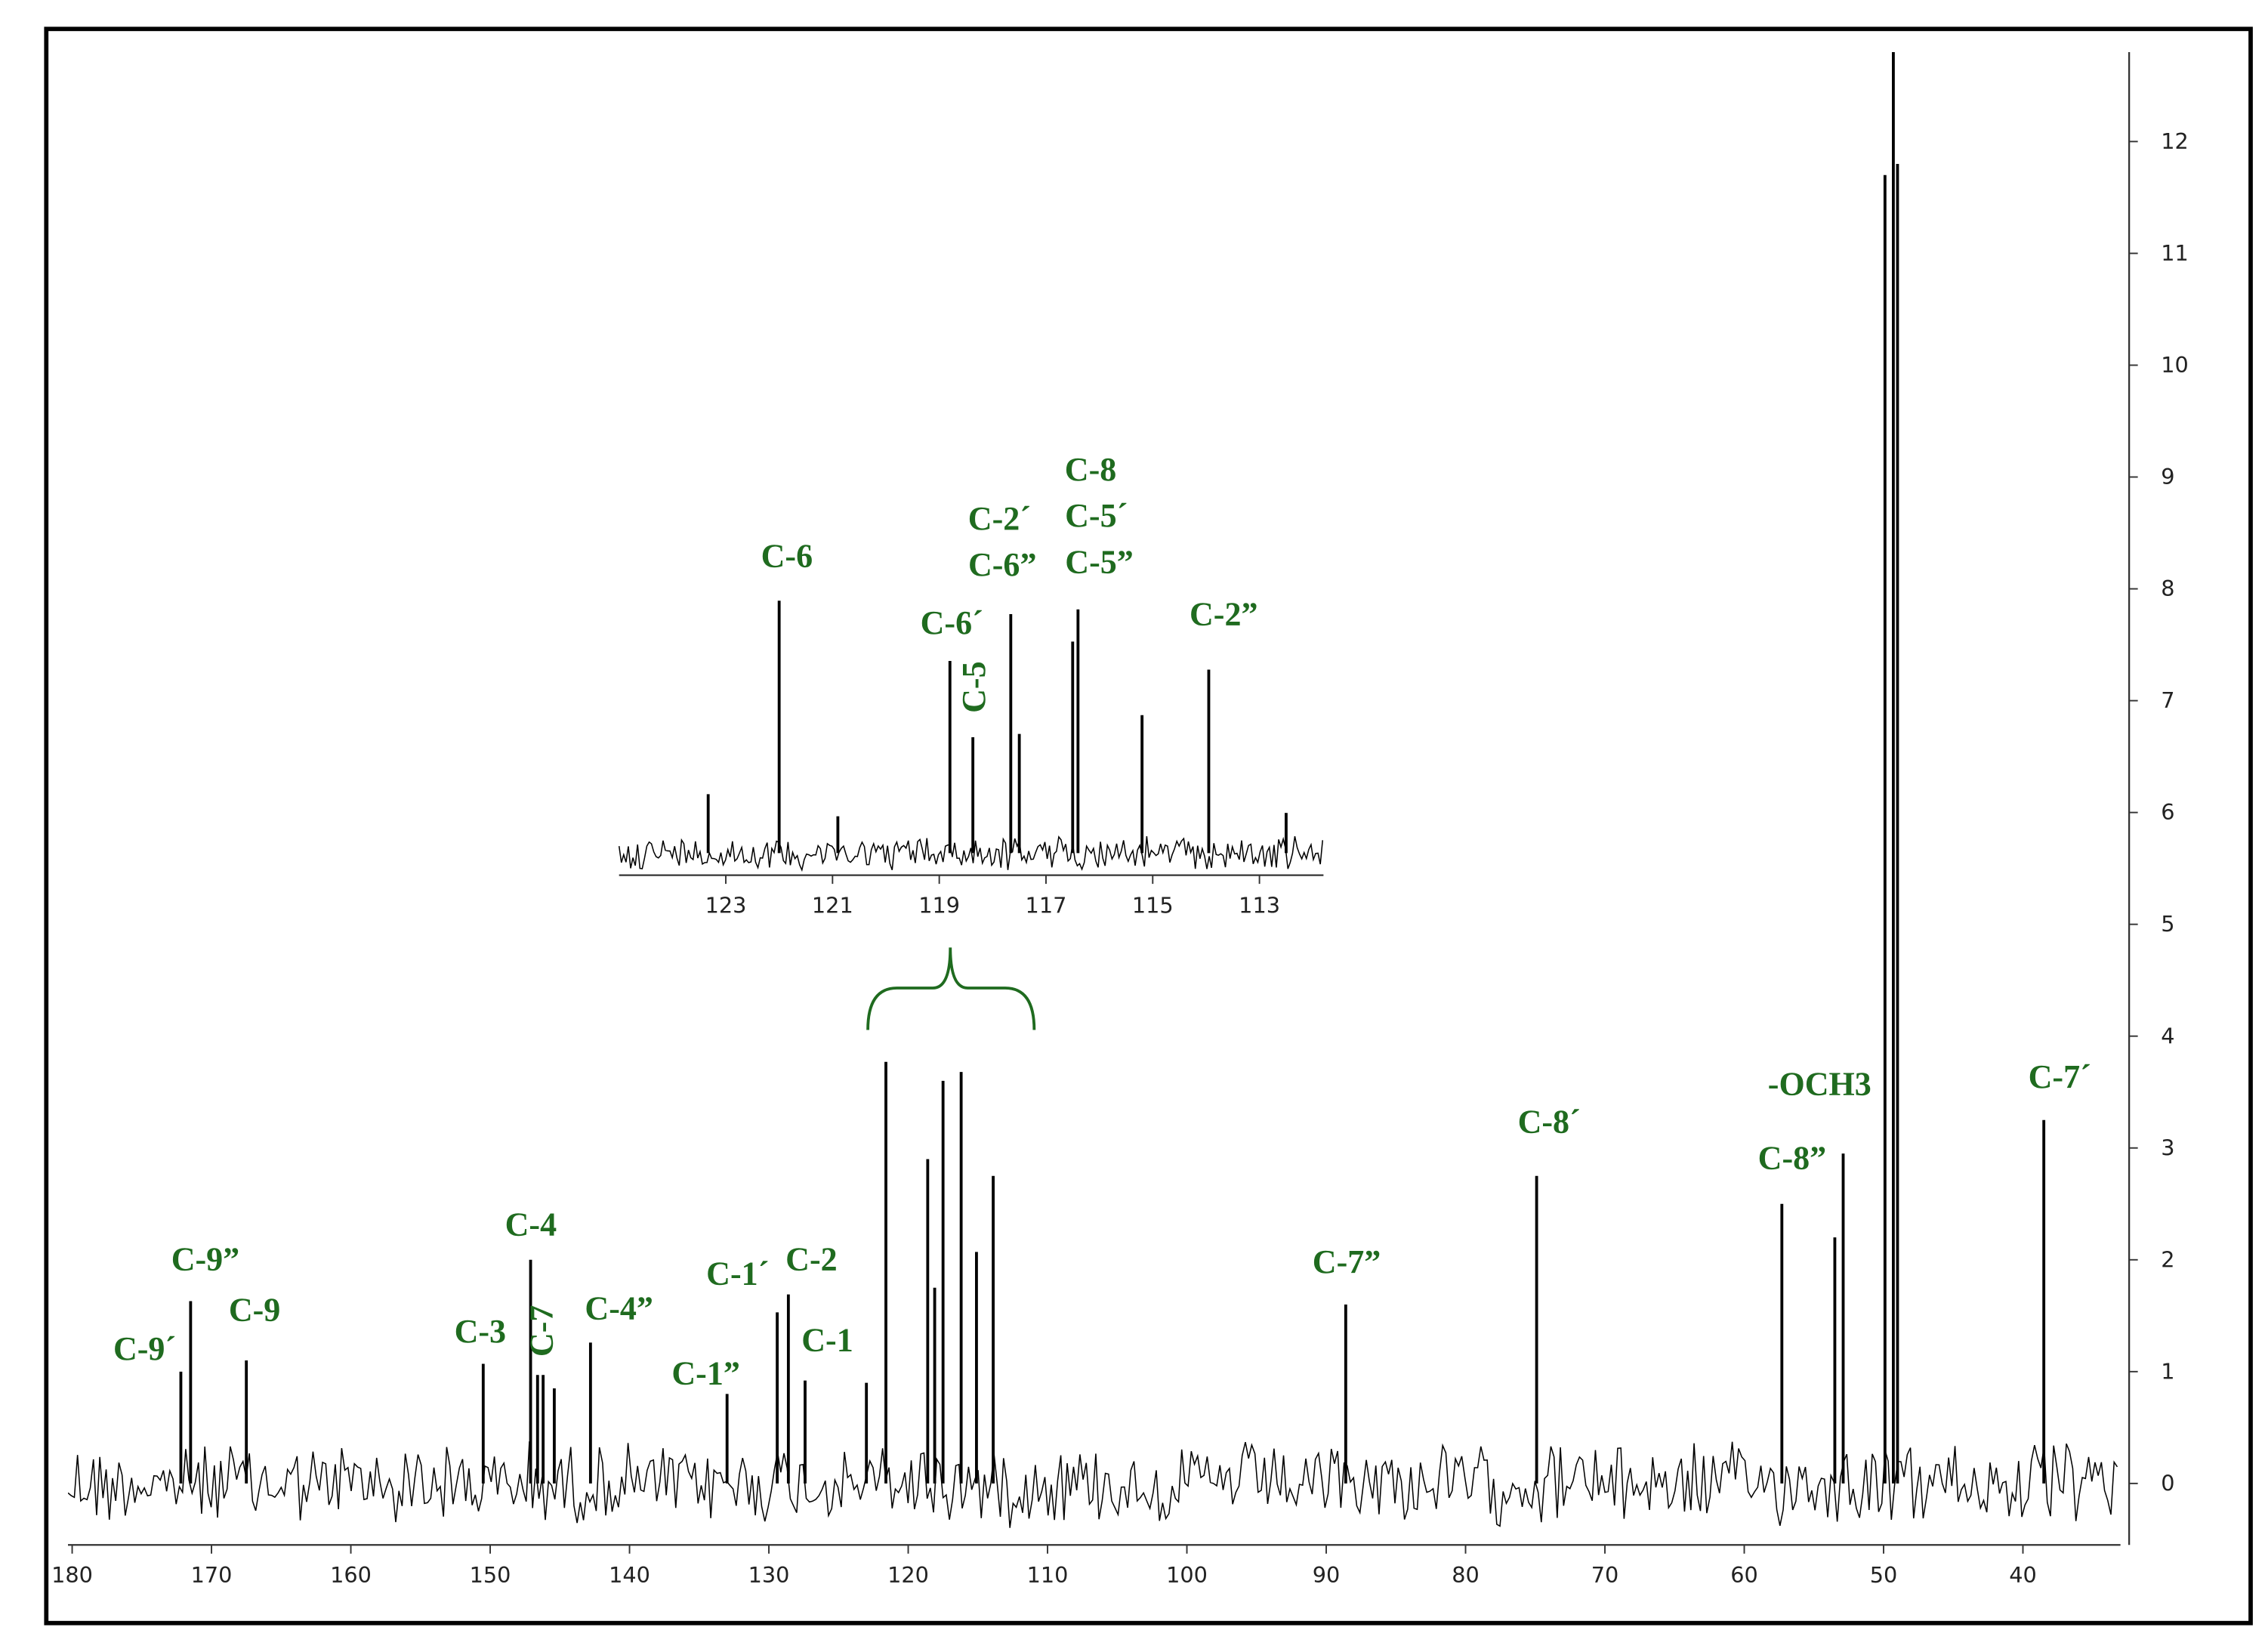 The image size is (2268, 1652). What do you see at coordinates (999, 518) in the screenshot?
I see `peak-label: C-2´` at bounding box center [999, 518].